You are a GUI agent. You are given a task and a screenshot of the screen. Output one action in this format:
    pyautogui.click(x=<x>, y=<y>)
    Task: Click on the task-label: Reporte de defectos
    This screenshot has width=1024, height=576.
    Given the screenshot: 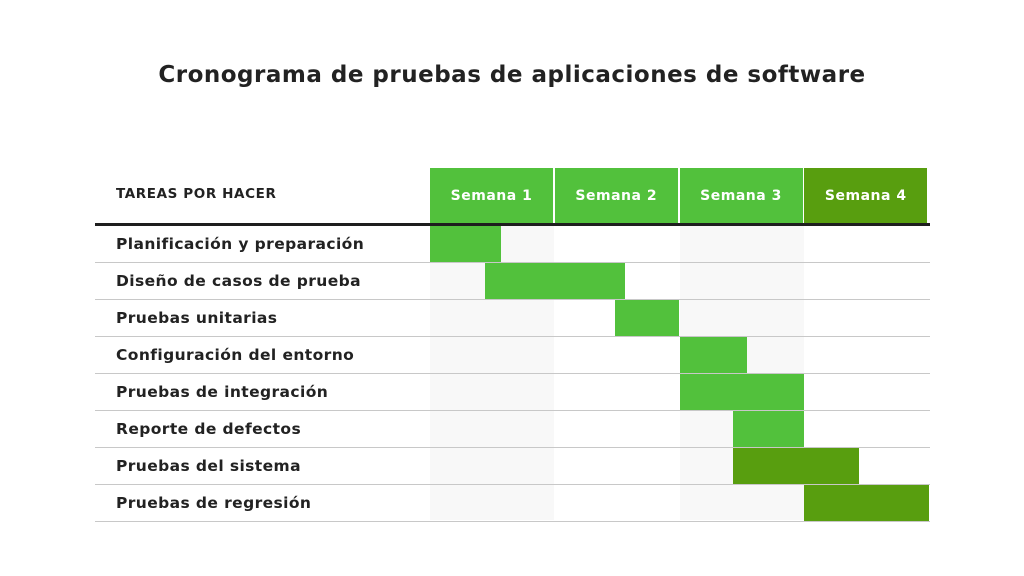 What is the action you would take?
    pyautogui.click(x=209, y=429)
    